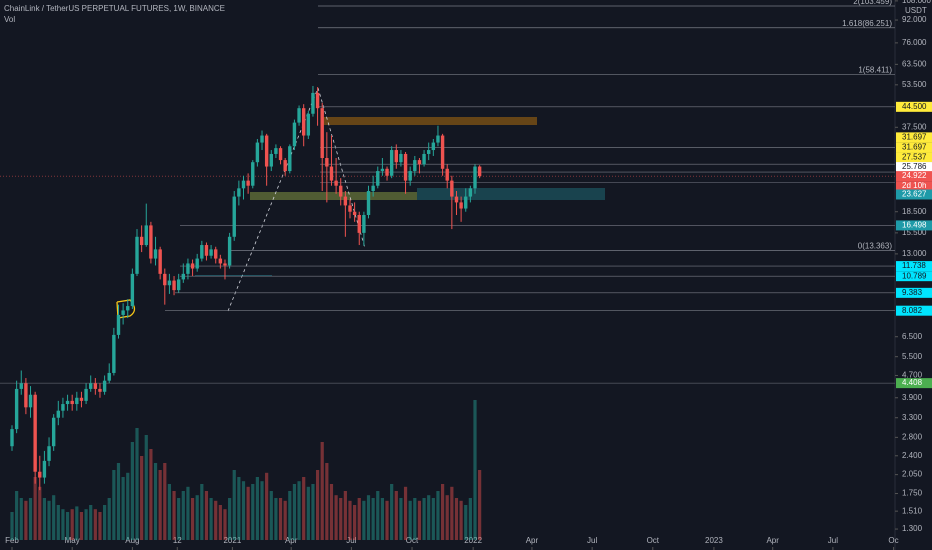  Describe the element at coordinates (473, 540) in the screenshot. I see `x-tick-label: 2022` at that location.